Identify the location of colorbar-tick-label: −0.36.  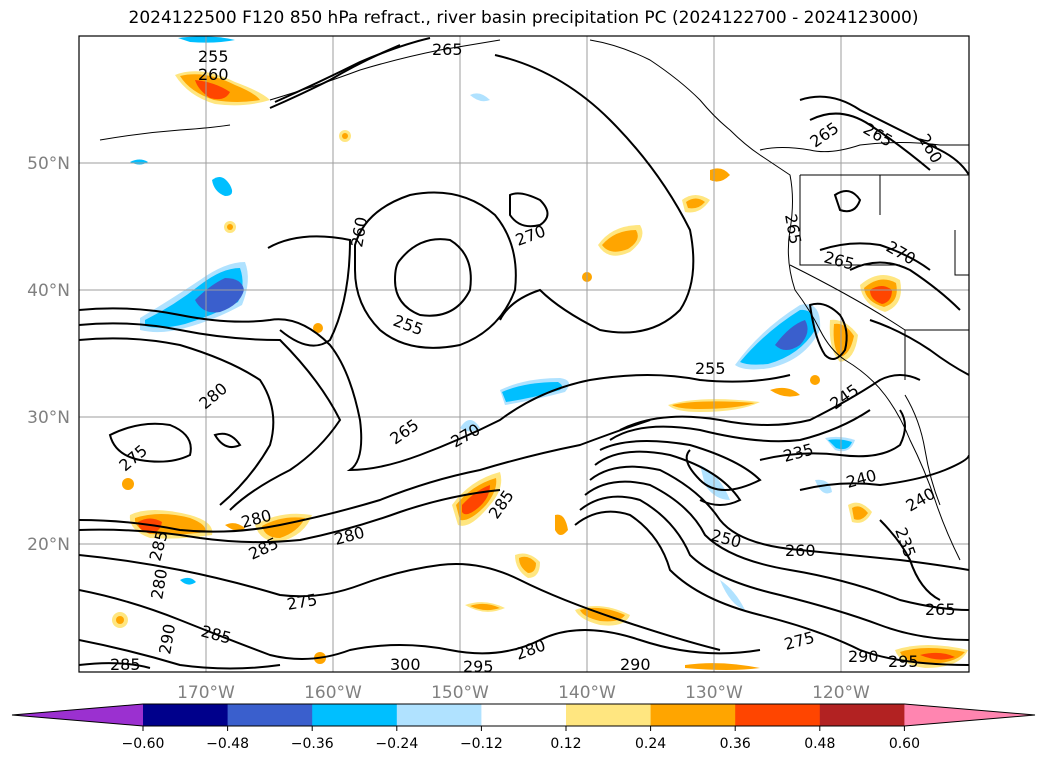
(312, 744).